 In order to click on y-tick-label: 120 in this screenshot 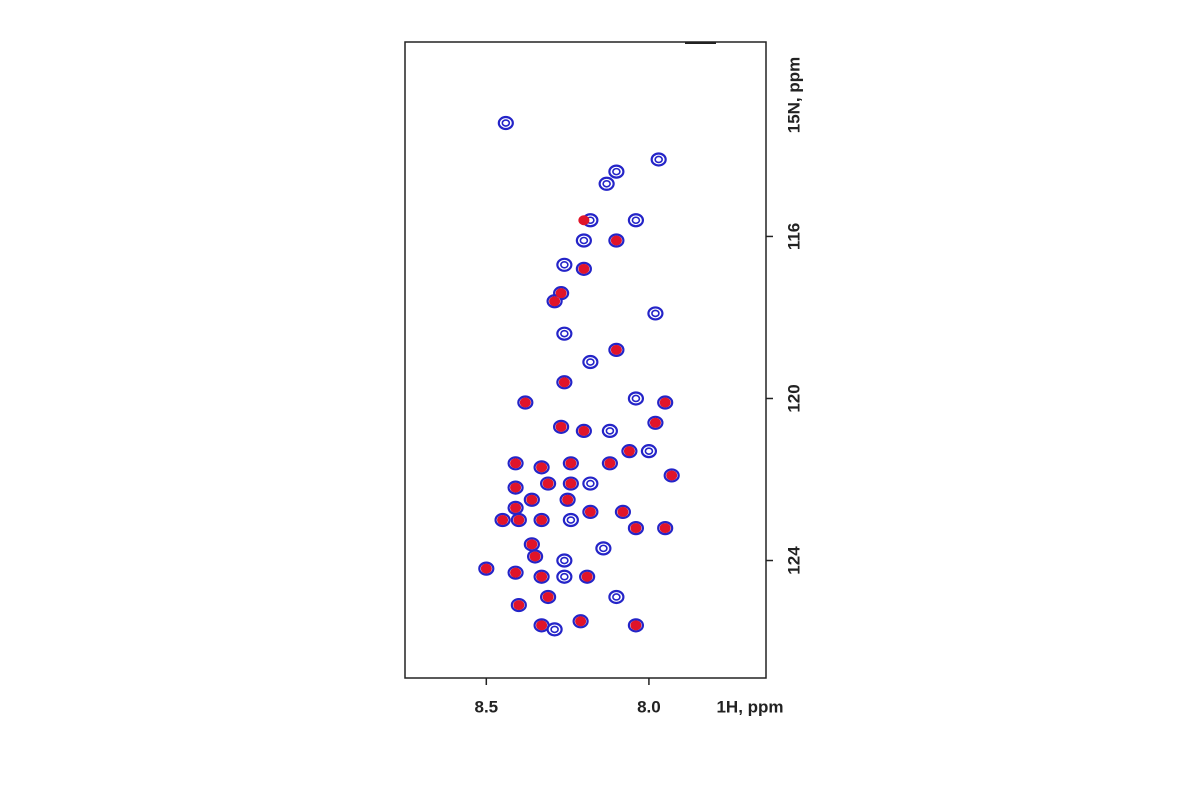, I will do `click(793, 398)`.